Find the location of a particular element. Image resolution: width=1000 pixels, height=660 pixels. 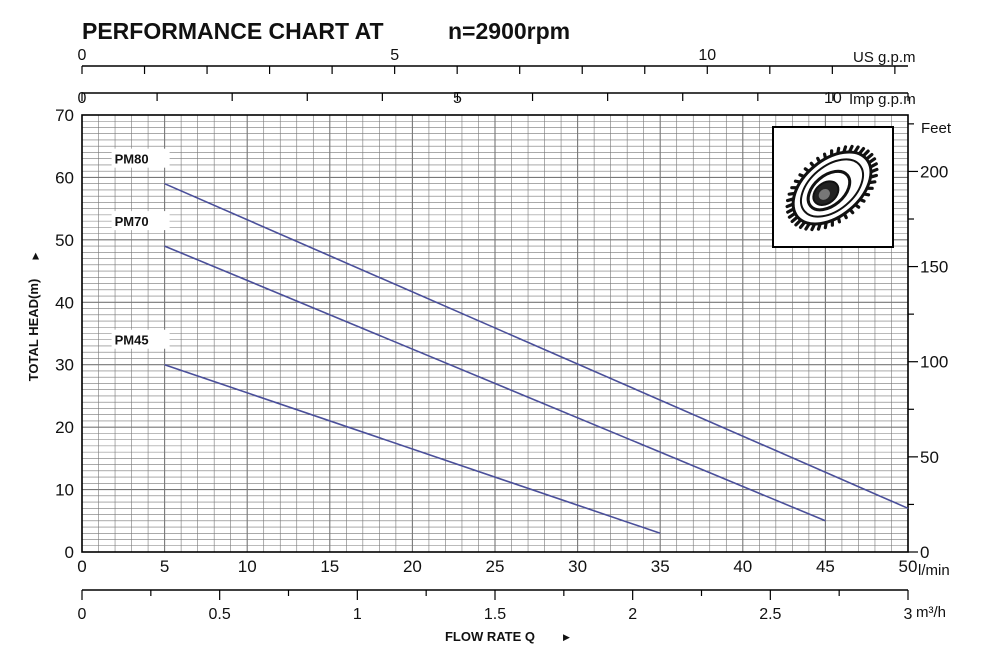

y-tick-label: 10 is located at coordinates (64, 490).